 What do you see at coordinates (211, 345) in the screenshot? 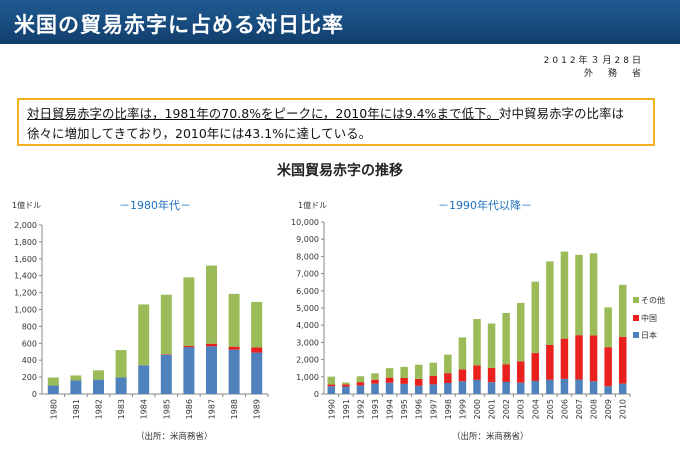
I see `bar-segment-中国-1987` at bounding box center [211, 345].